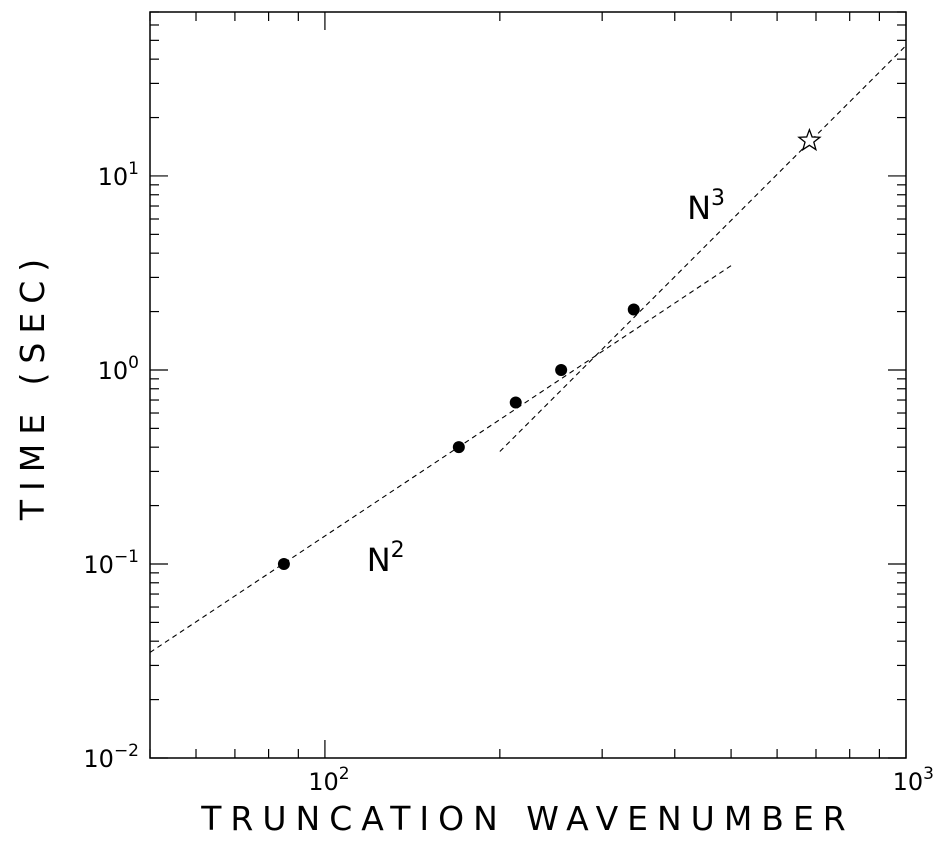  I want to click on annotation-n2: N2, so click(386, 558).